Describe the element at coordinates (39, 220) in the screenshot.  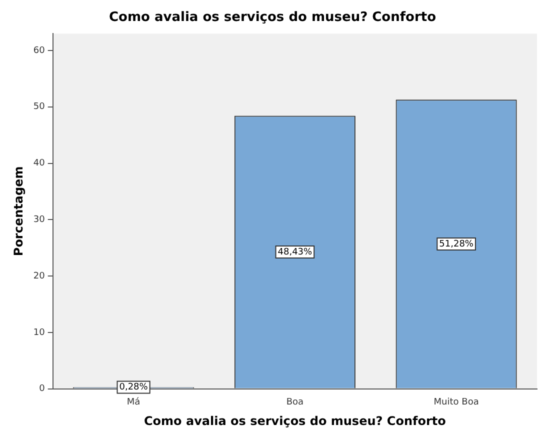
I see `y-tick-label: 30` at that location.